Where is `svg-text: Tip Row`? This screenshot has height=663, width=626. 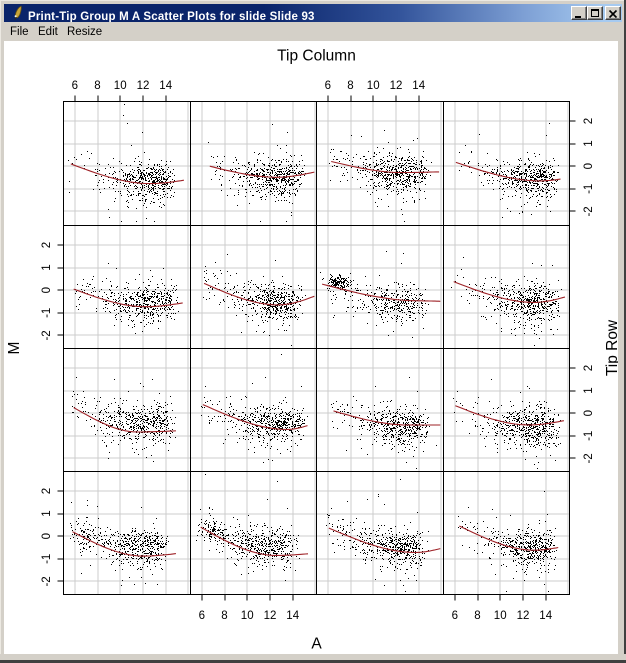
svg-text: Tip Row is located at coordinates (612, 347).